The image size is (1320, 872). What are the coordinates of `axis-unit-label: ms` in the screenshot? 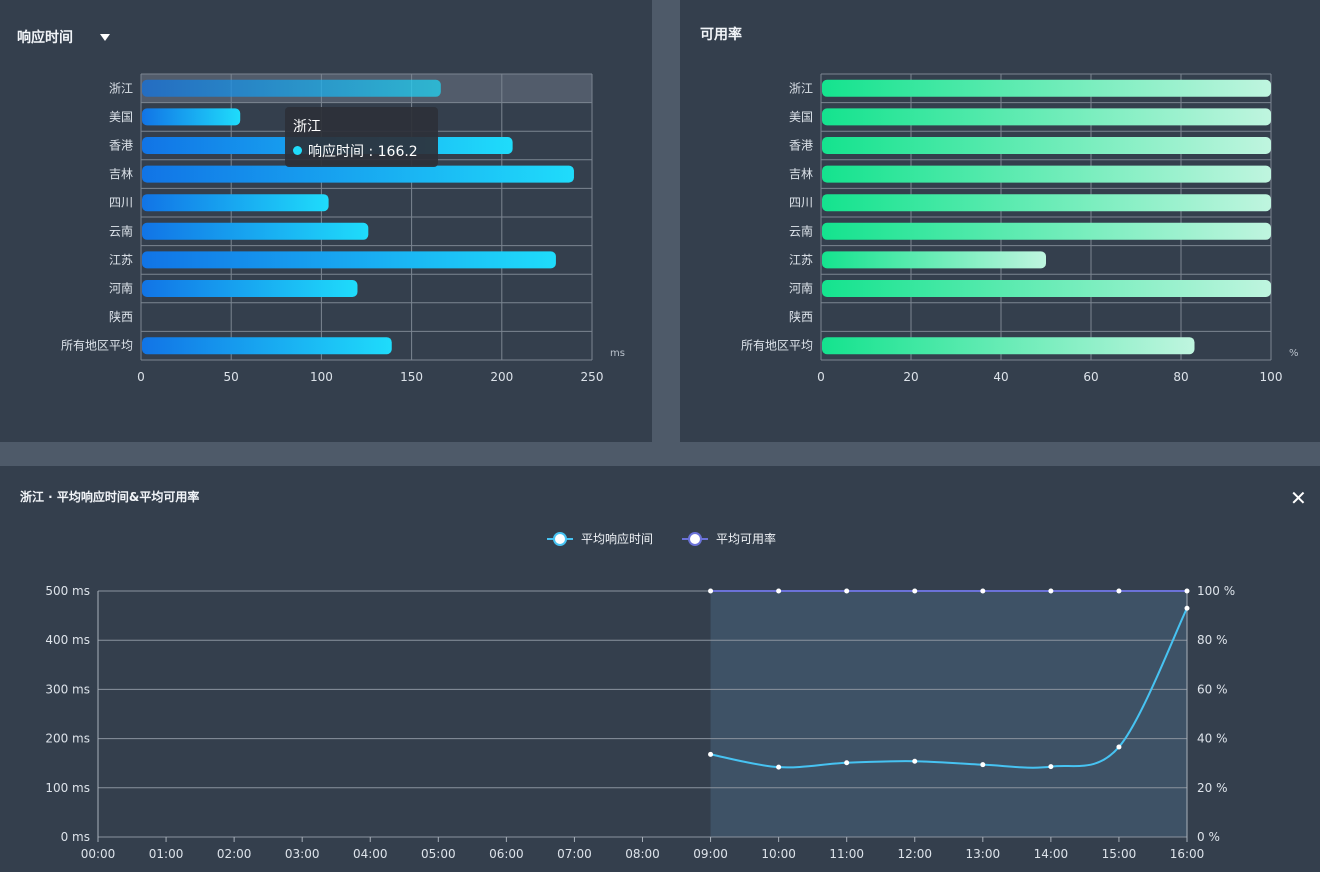 It's located at (617, 353).